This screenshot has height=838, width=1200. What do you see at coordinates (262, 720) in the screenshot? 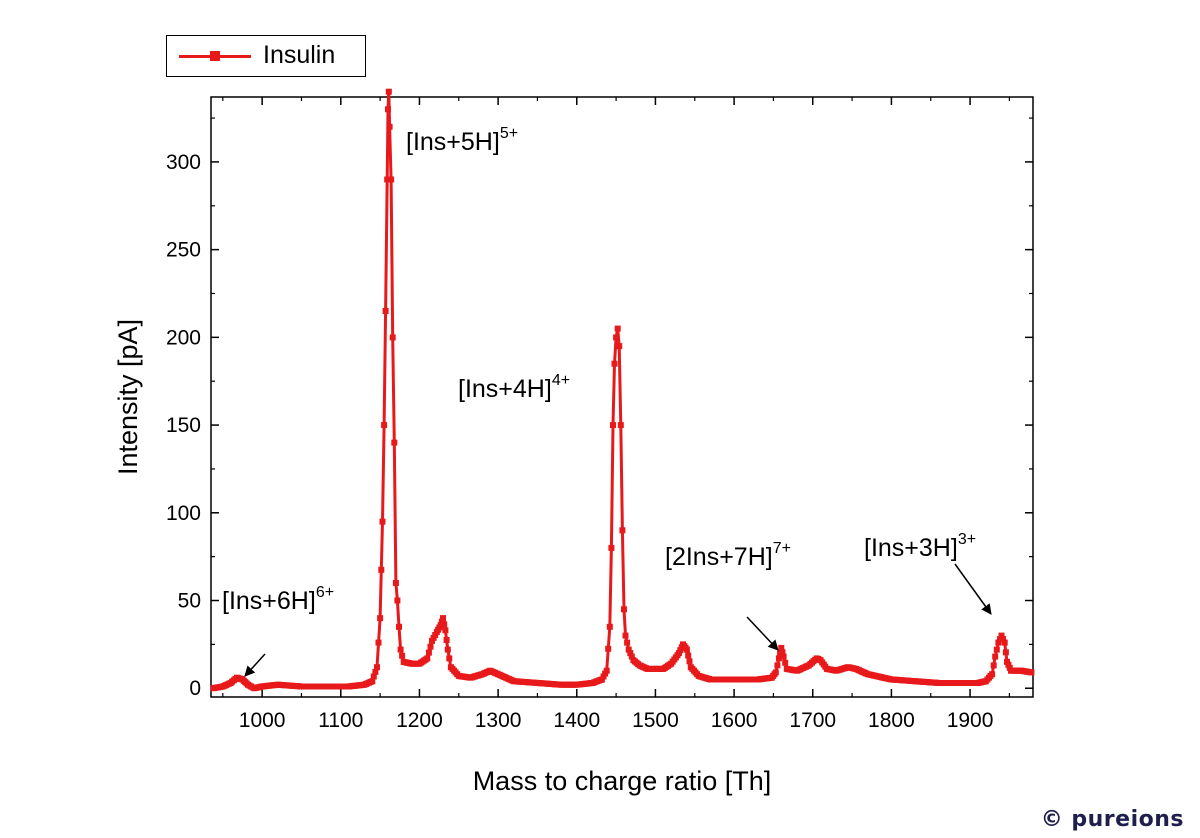
I see `x-tick-label: 1000` at bounding box center [262, 720].